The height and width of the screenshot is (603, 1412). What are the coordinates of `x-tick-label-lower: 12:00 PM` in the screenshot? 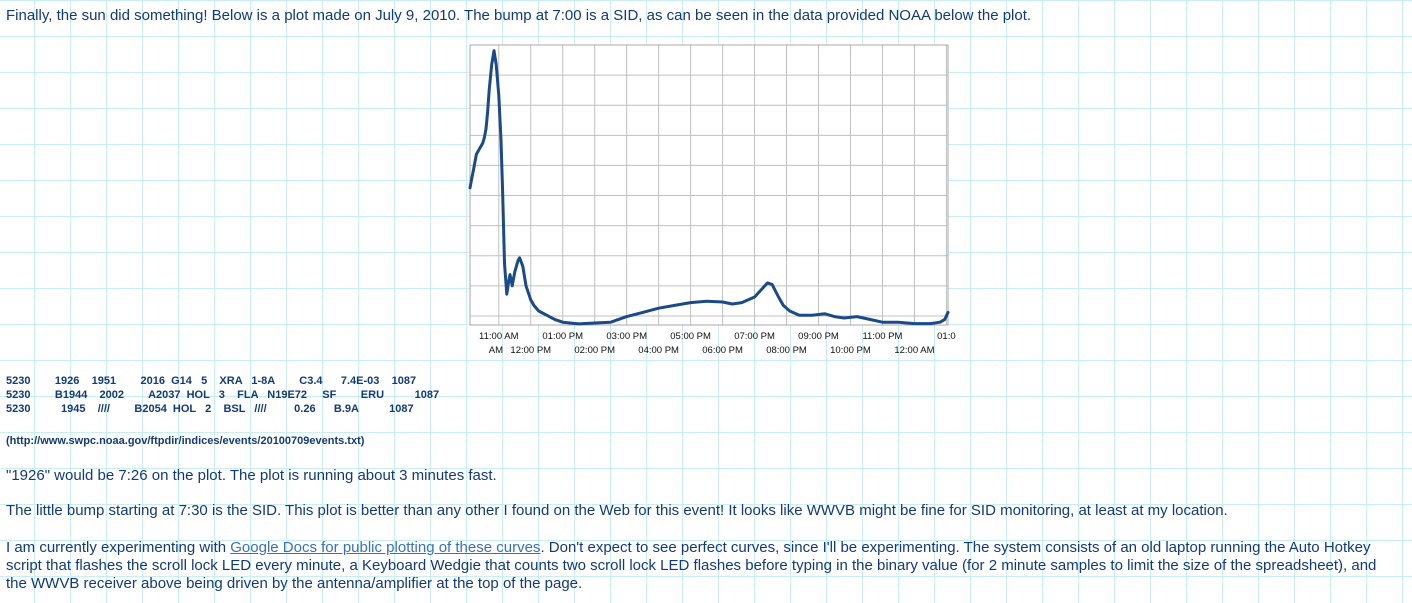 It's located at (530, 350).